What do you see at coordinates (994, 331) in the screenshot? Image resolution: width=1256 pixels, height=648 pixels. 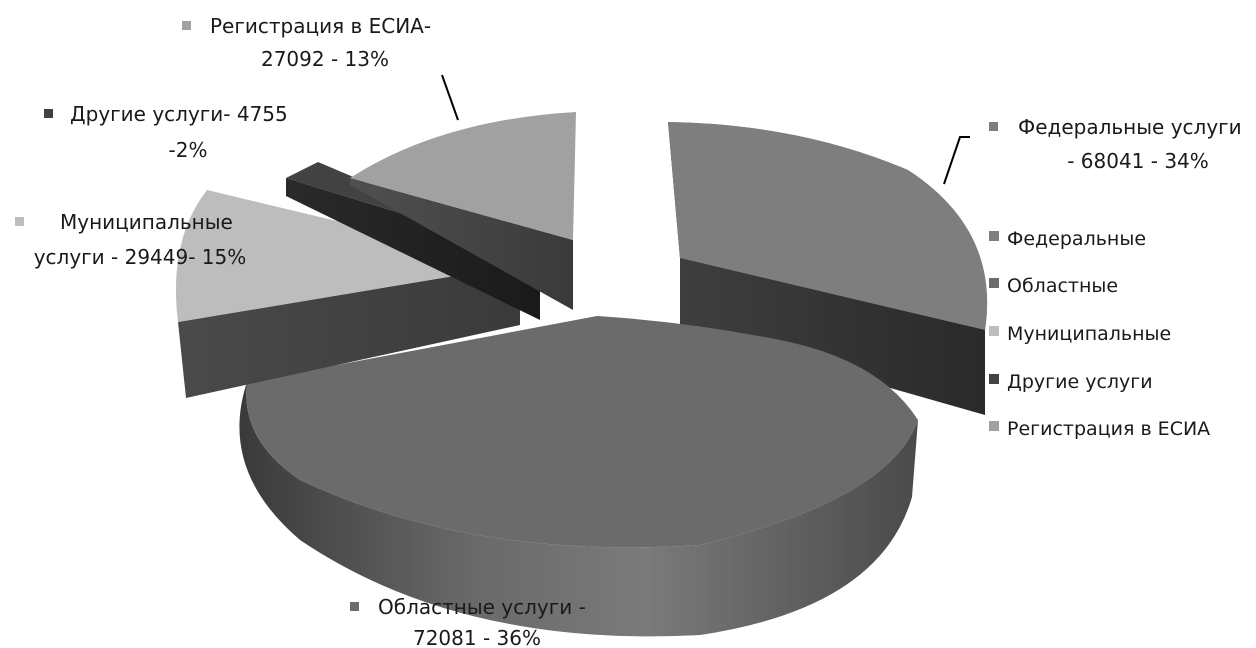 I see `legend-swatch-municipal` at bounding box center [994, 331].